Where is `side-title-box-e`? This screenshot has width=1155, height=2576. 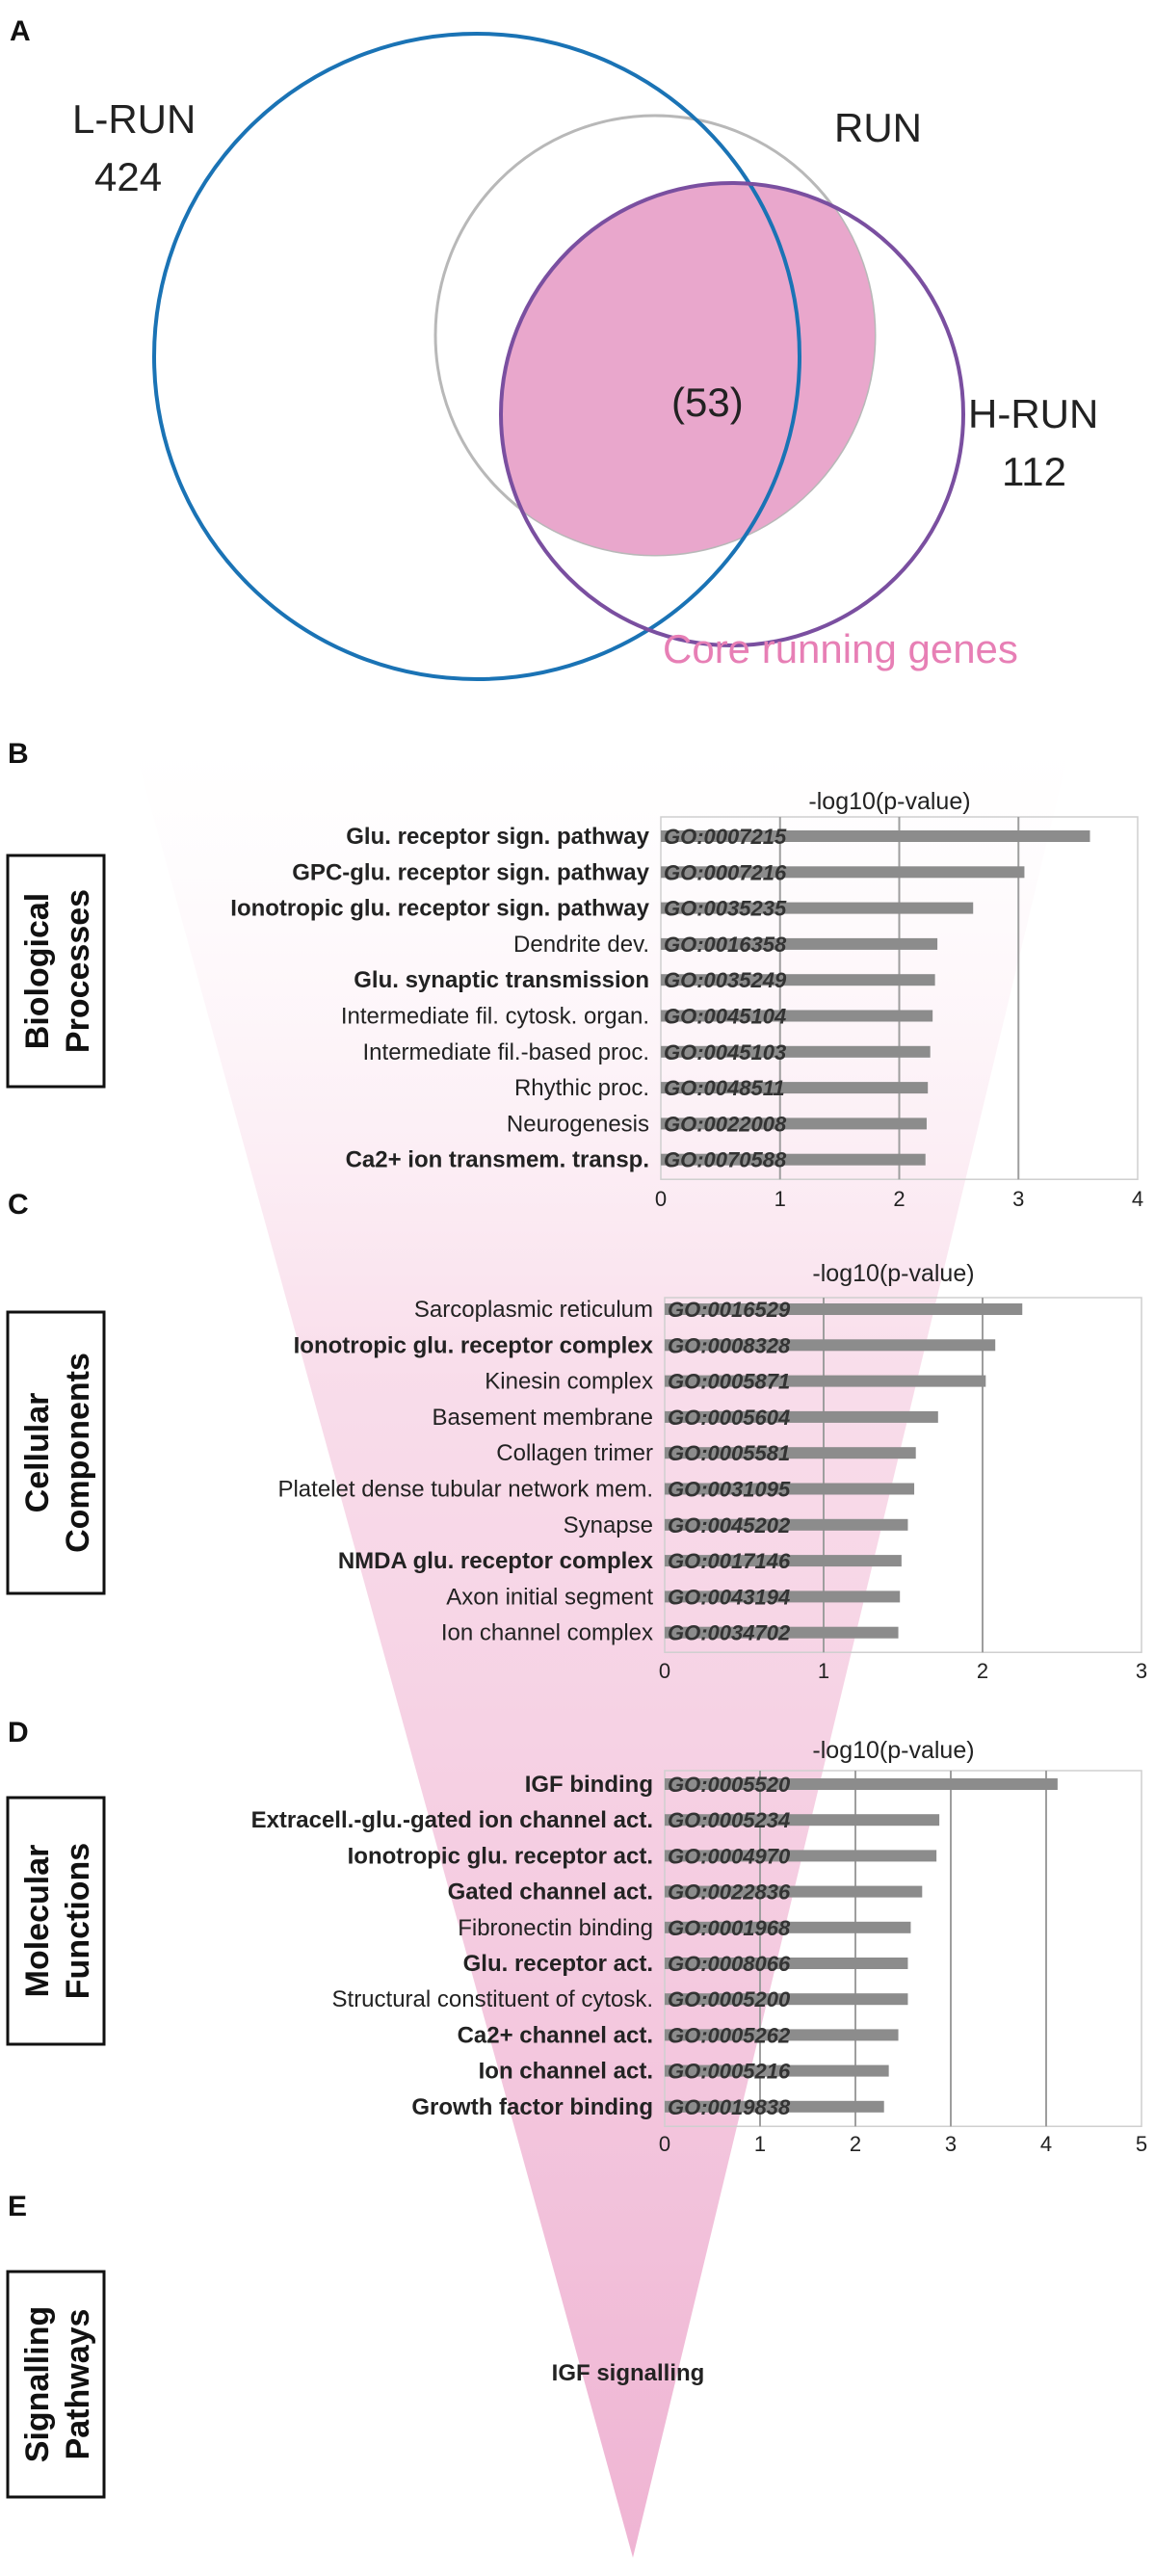 side-title-box-e is located at coordinates (56, 2384).